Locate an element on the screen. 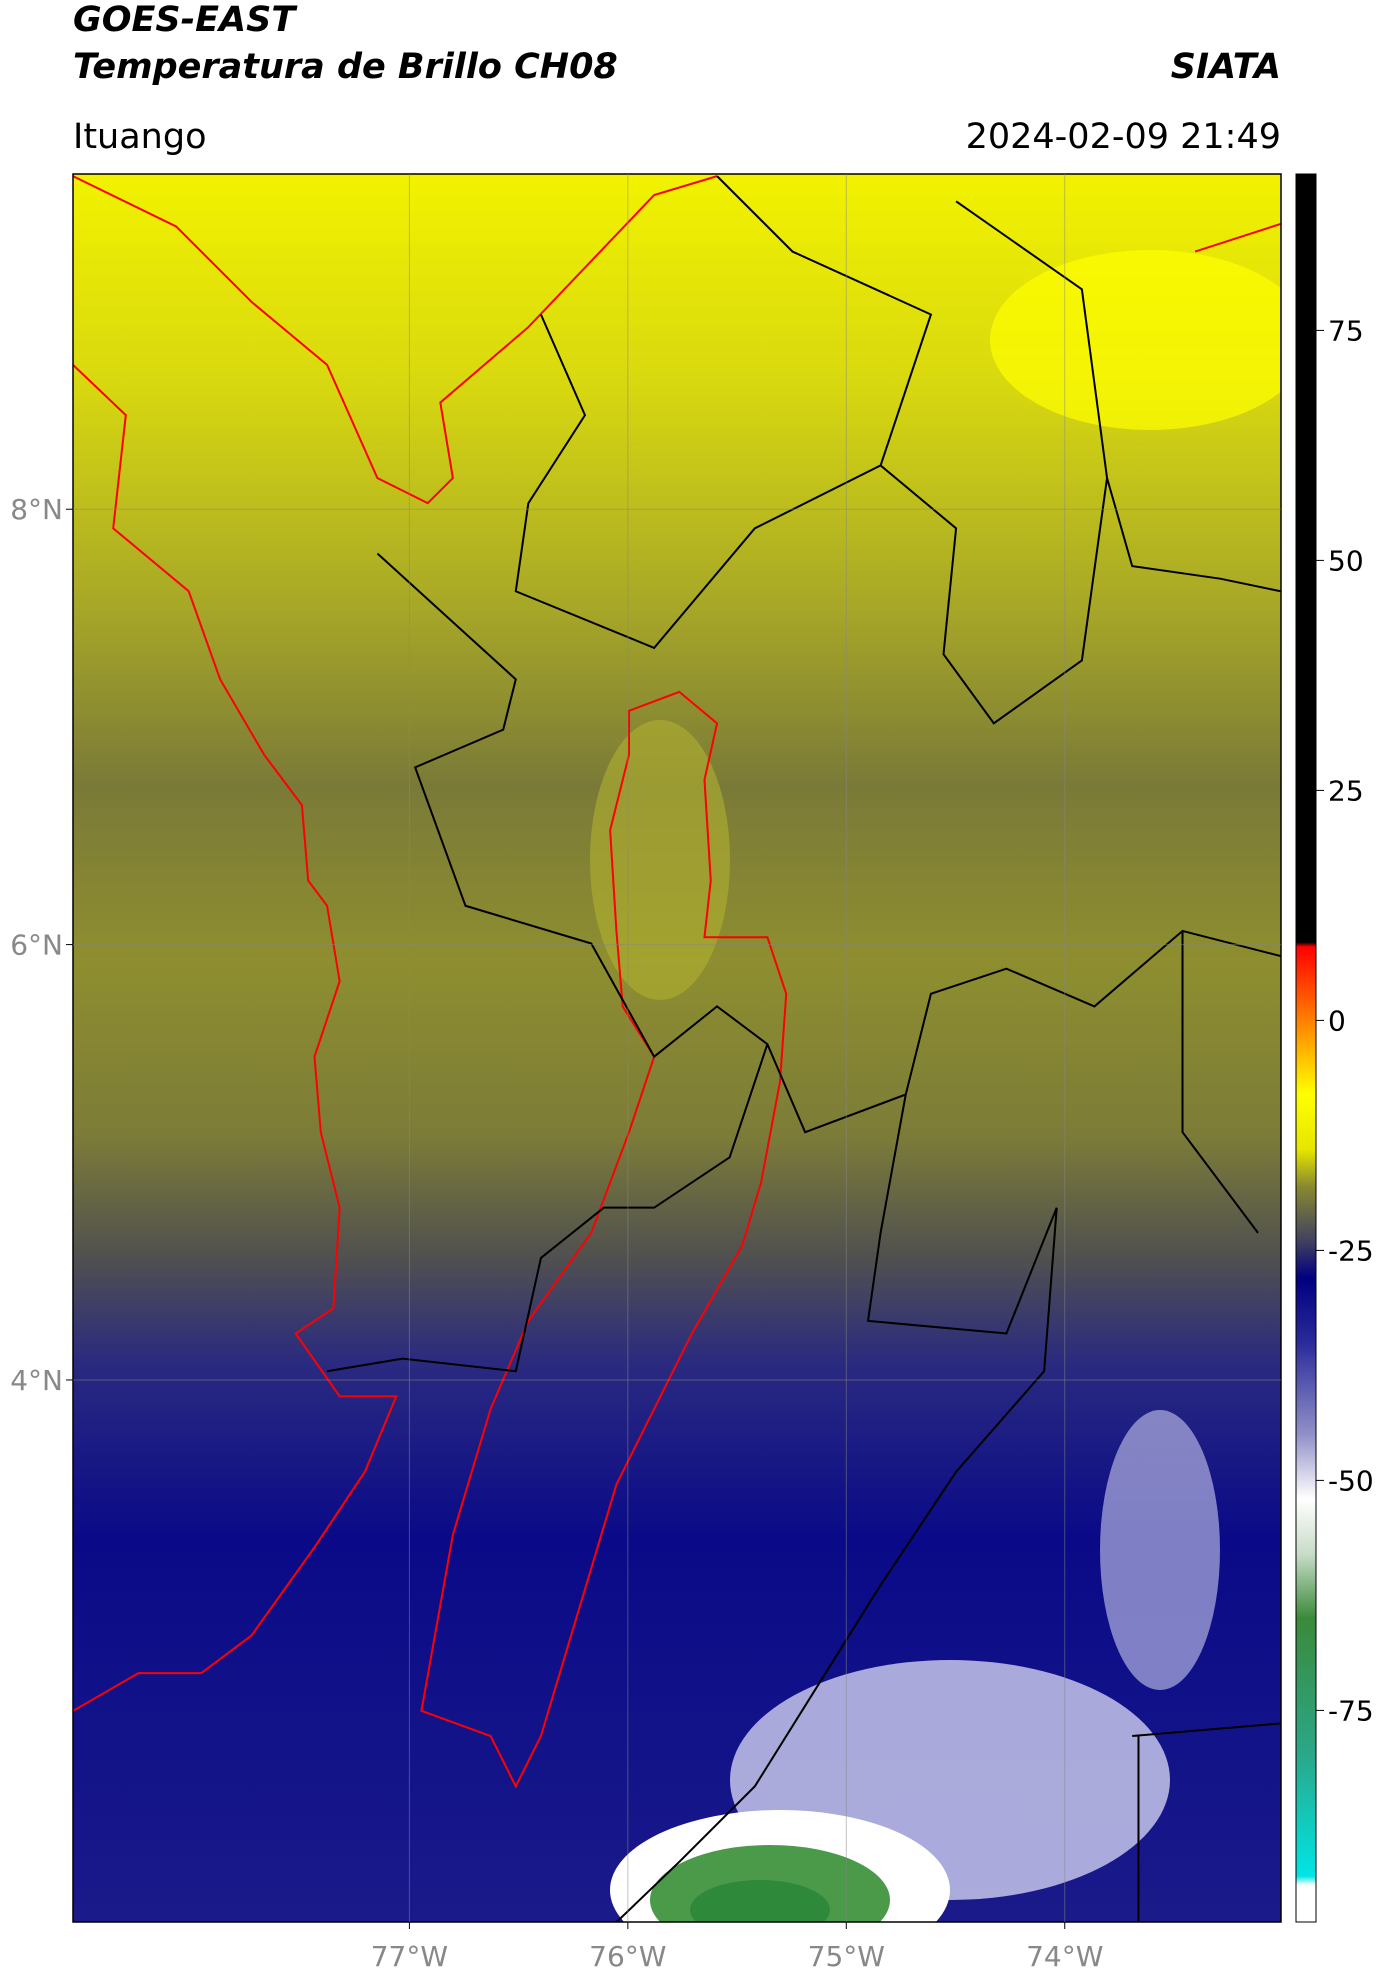 The height and width of the screenshot is (1981, 1384). y-tick-label: 4°N is located at coordinates (36, 1380).